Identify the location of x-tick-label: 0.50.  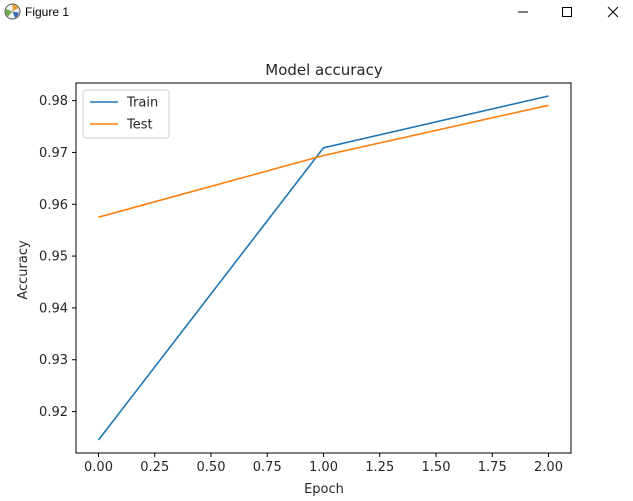
(211, 467).